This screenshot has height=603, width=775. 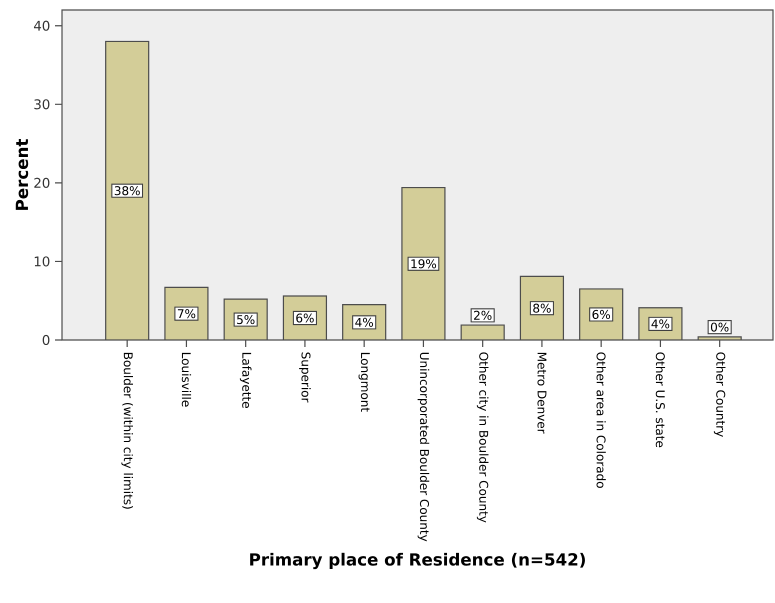 I want to click on y-tick-label: 40, so click(x=42, y=25).